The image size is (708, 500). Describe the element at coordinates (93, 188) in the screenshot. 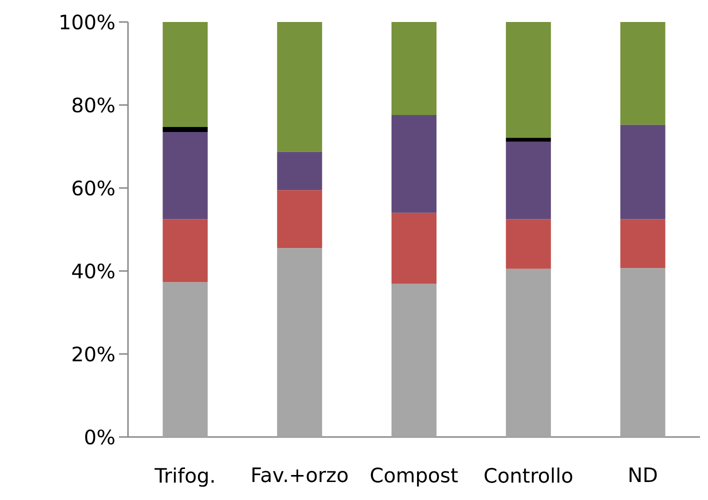

I see `y-tick-label: 60%` at that location.